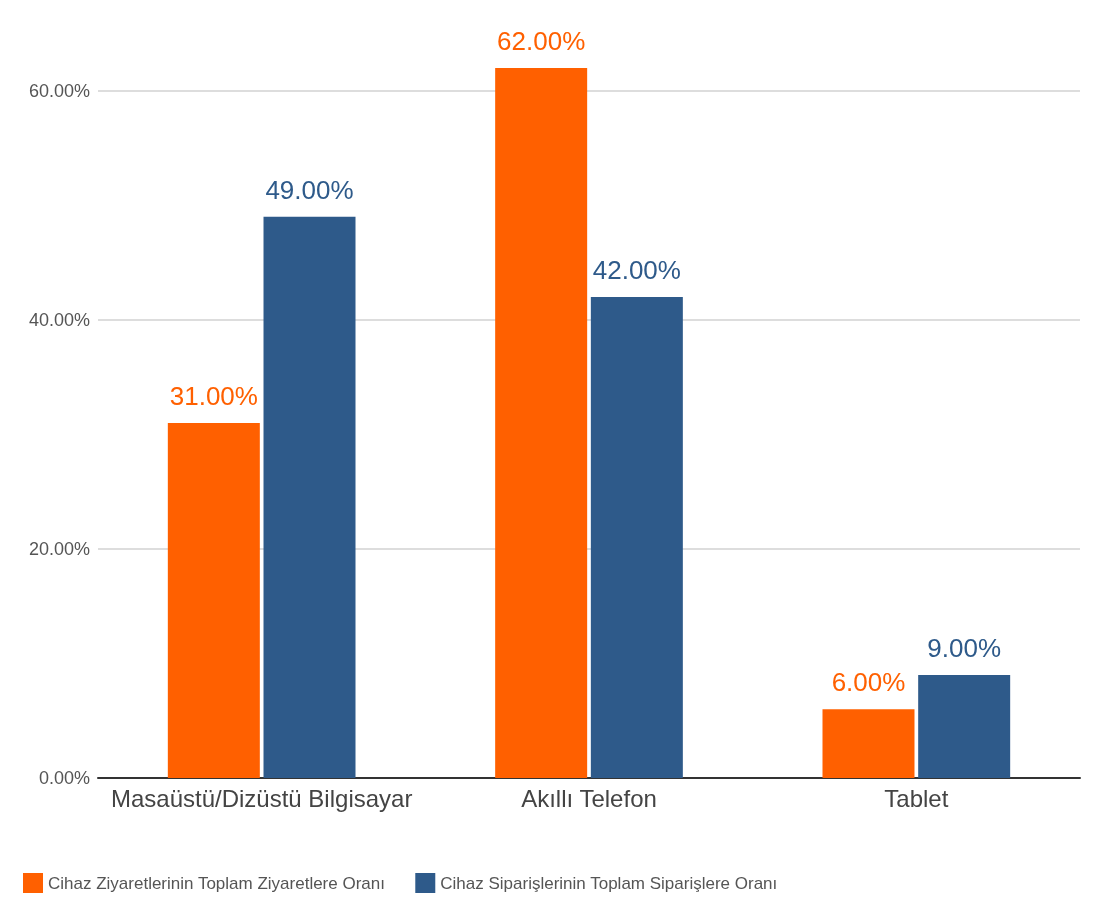  What do you see at coordinates (964, 647) in the screenshot?
I see `data-label: 9.00%` at bounding box center [964, 647].